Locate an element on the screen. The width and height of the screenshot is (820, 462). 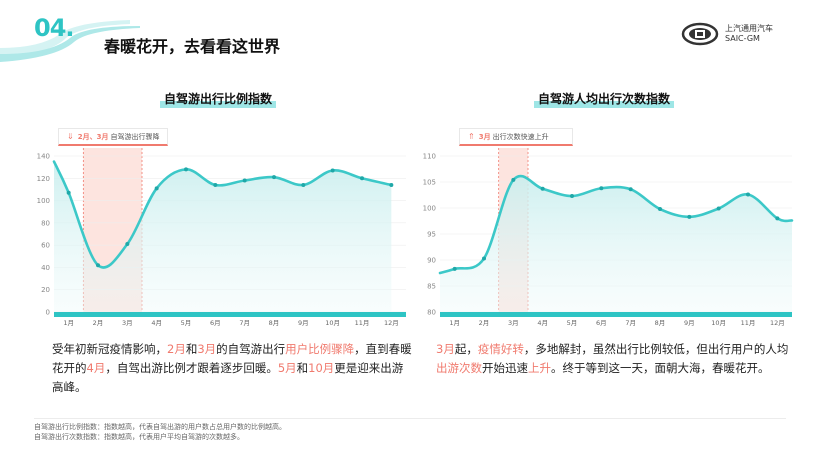
footnote-2: 自驾游出行次数指数：指数越高，代表用户平均自驾游的次数越多。 is located at coordinates (139, 437).